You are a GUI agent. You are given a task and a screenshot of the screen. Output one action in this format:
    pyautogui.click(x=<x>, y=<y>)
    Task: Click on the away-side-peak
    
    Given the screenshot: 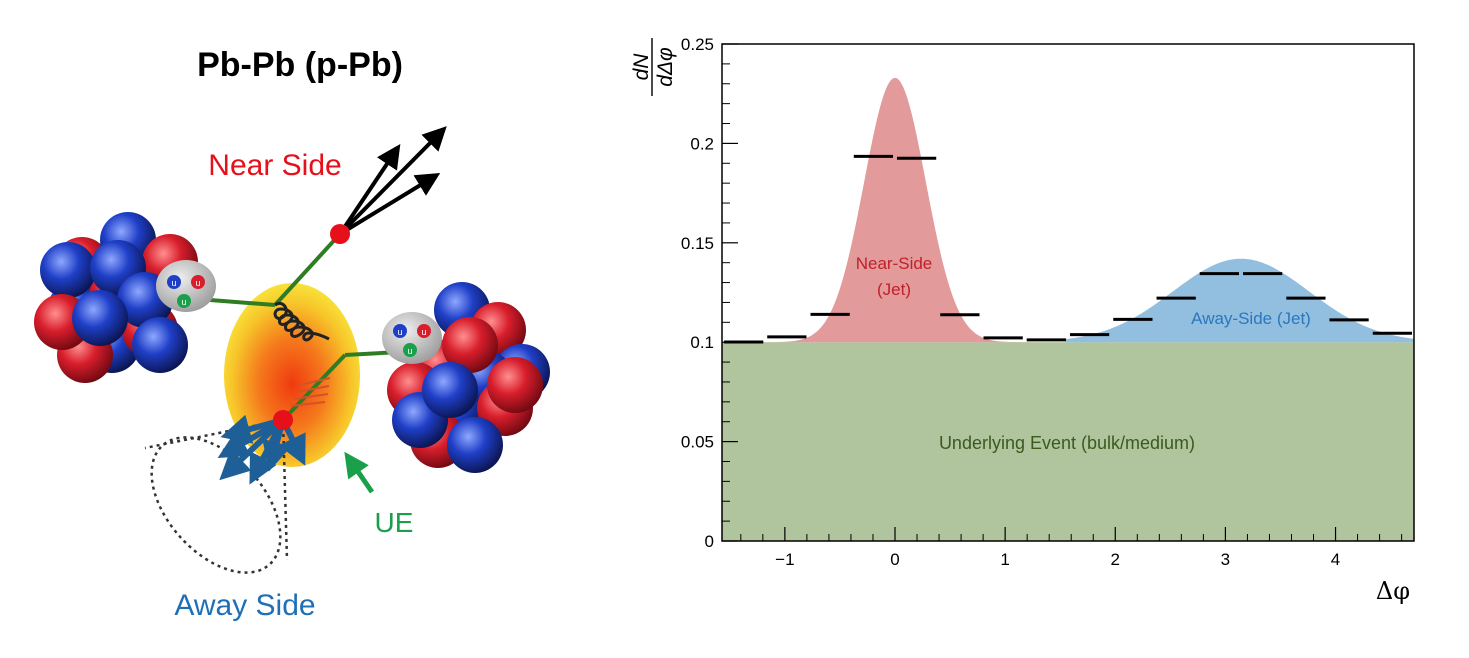 What is the action you would take?
    pyautogui.click(x=1239, y=300)
    